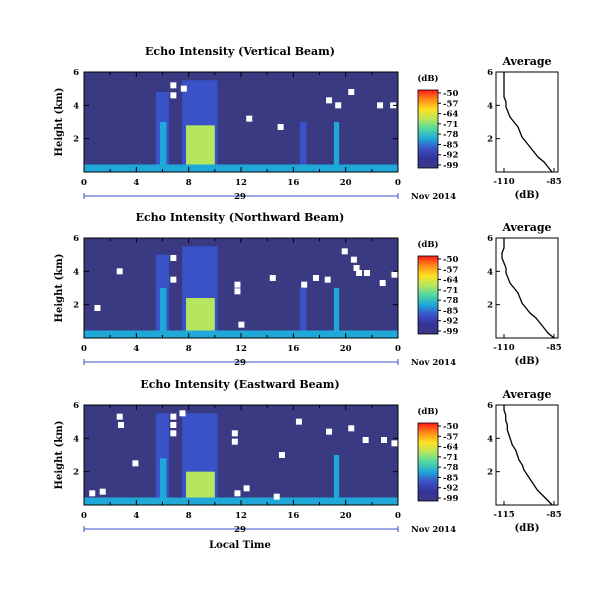 Image resolution: width=615 pixels, height=598 pixels. What do you see at coordinates (239, 384) in the screenshot?
I see `panel-title: Echo Intensity (Eastward Beam)` at bounding box center [239, 384].